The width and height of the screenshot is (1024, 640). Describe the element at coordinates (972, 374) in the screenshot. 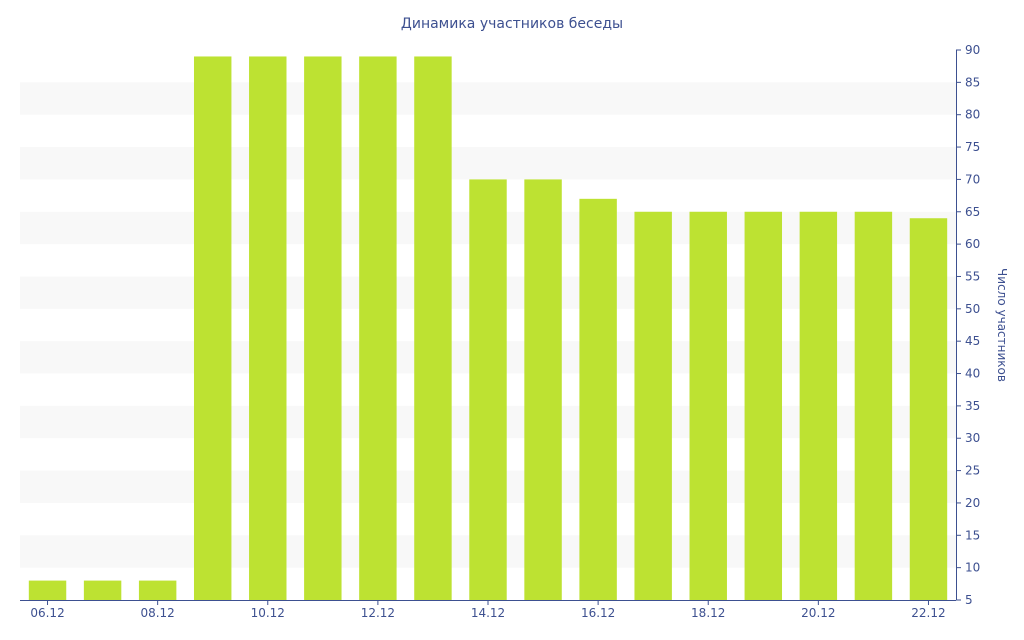

I see `y-tick-label: 40` at that location.